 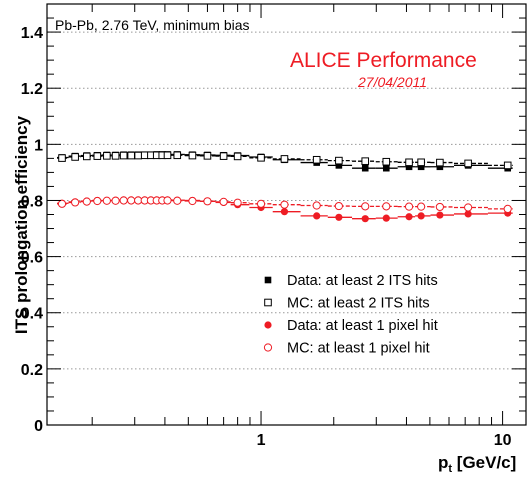 What do you see at coordinates (32, 314) in the screenshot?
I see `y-tick-label: 0.4` at bounding box center [32, 314].